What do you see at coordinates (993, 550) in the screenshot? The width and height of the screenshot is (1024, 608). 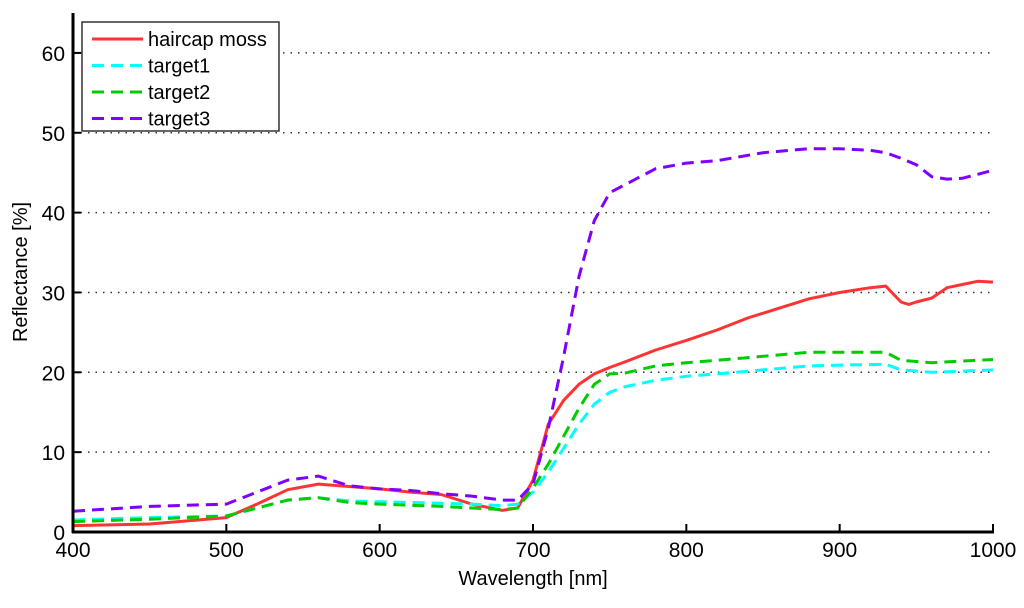 I see `x-tick-label: 1000` at bounding box center [993, 550].